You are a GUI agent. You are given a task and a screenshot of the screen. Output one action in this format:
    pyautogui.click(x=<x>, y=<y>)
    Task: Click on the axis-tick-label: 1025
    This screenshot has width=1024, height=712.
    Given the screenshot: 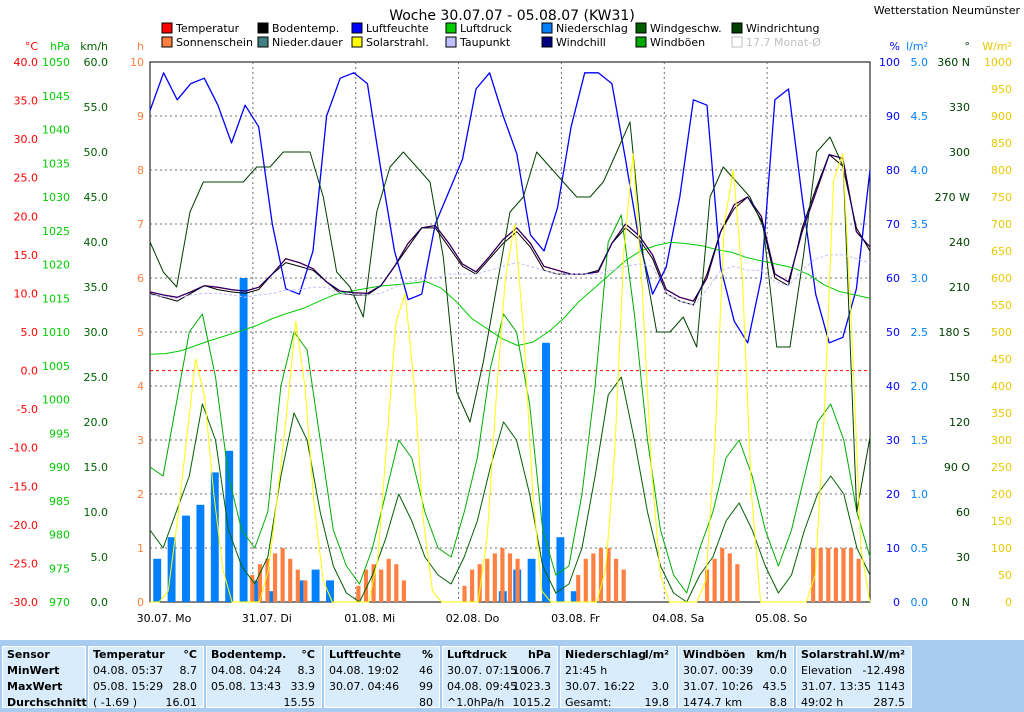 What is the action you would take?
    pyautogui.click(x=56, y=231)
    